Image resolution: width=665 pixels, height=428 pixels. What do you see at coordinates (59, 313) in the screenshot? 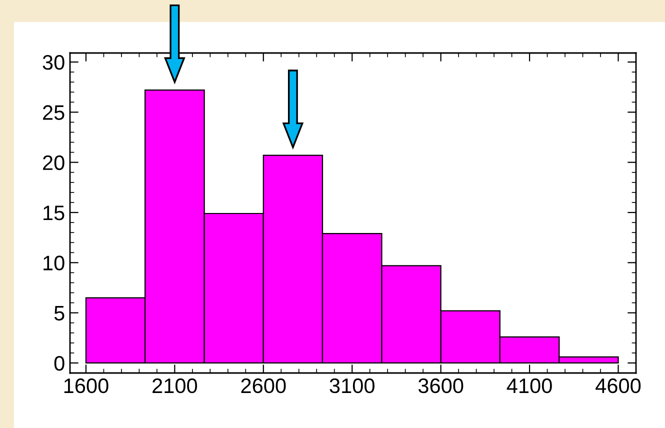
I see `y-tick-label: 5` at bounding box center [59, 313].